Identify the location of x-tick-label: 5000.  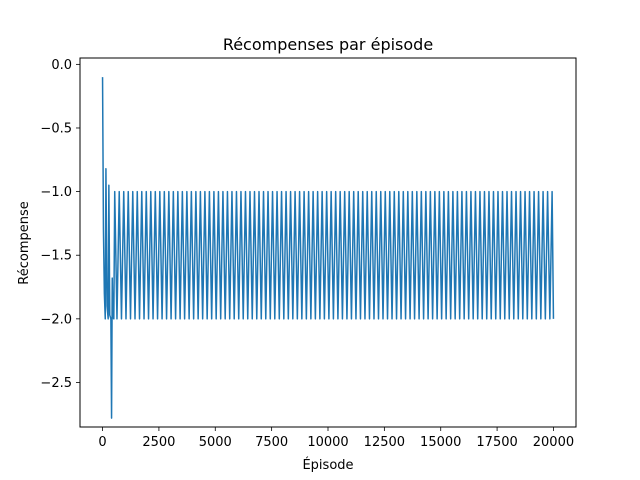
(215, 442).